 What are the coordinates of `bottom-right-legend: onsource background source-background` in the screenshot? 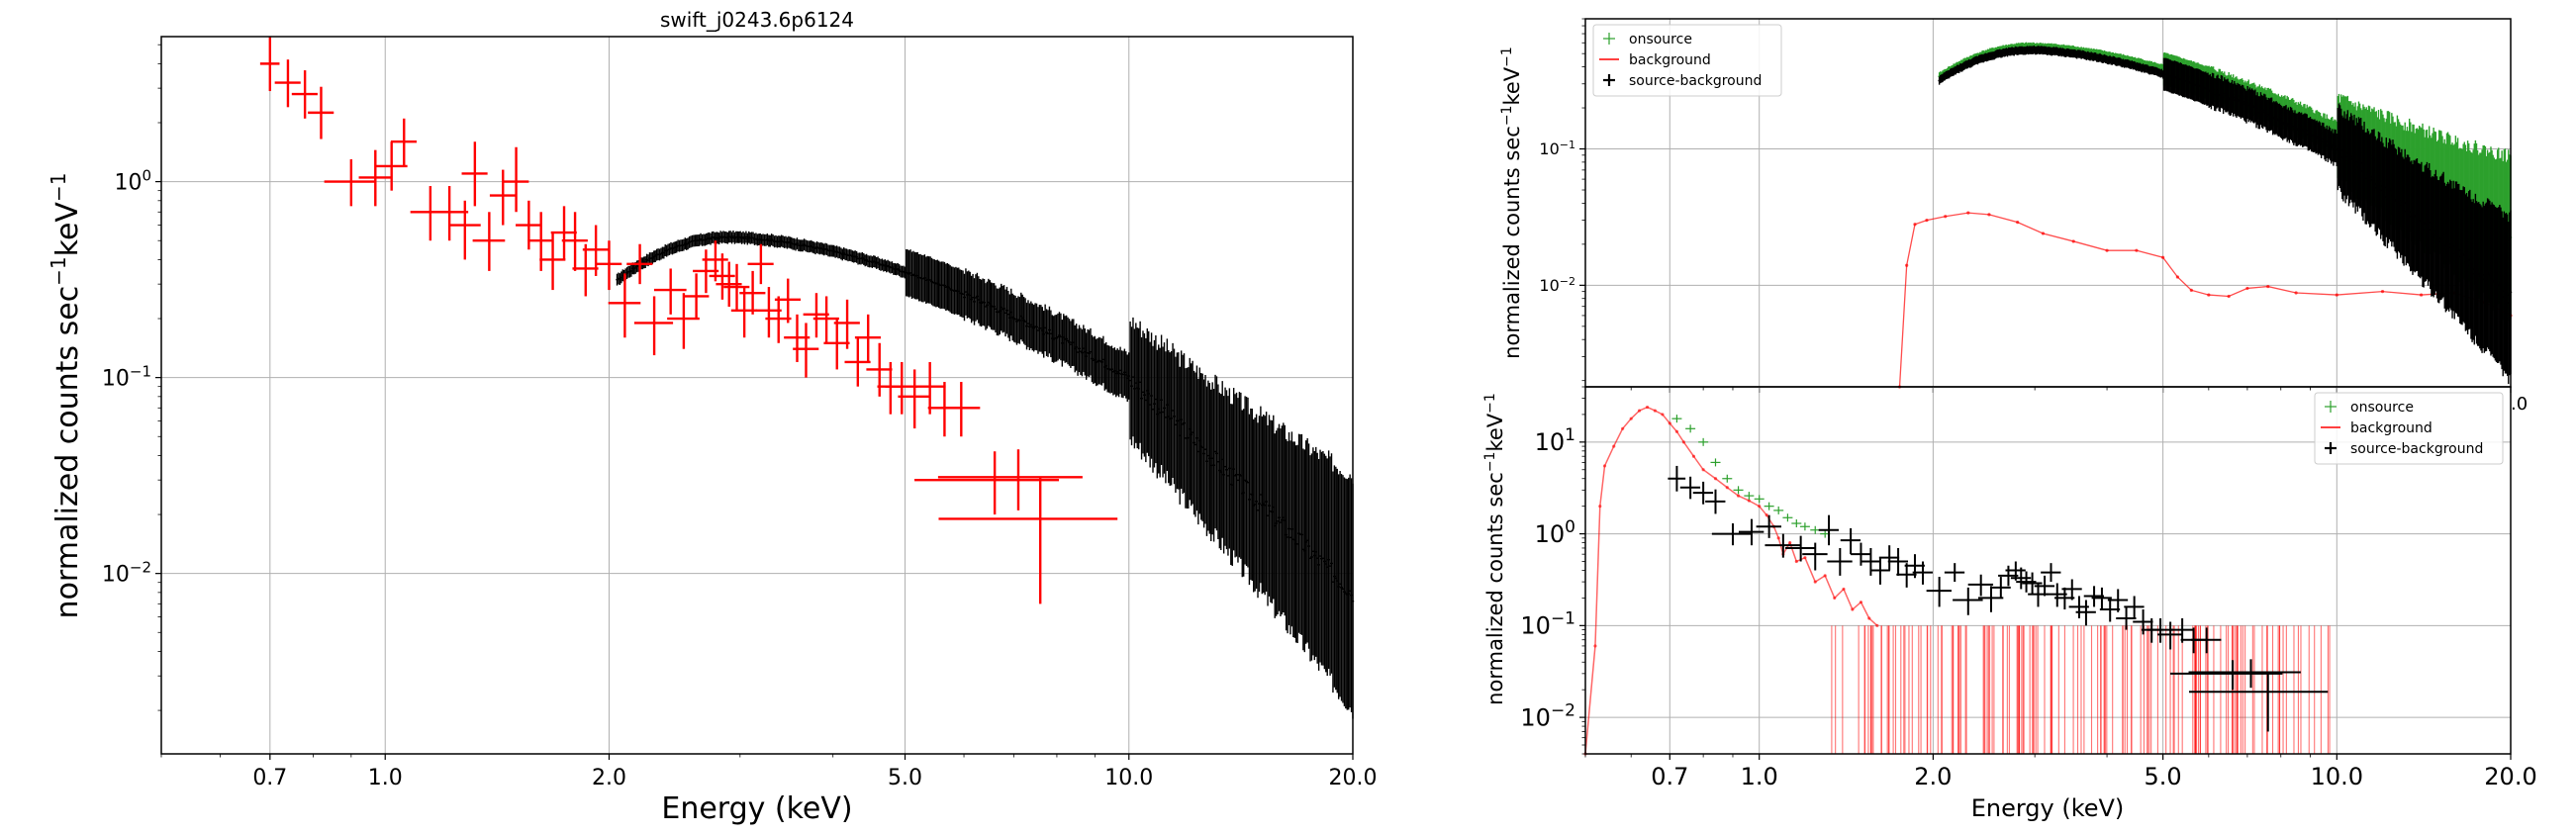 It's located at (2409, 429).